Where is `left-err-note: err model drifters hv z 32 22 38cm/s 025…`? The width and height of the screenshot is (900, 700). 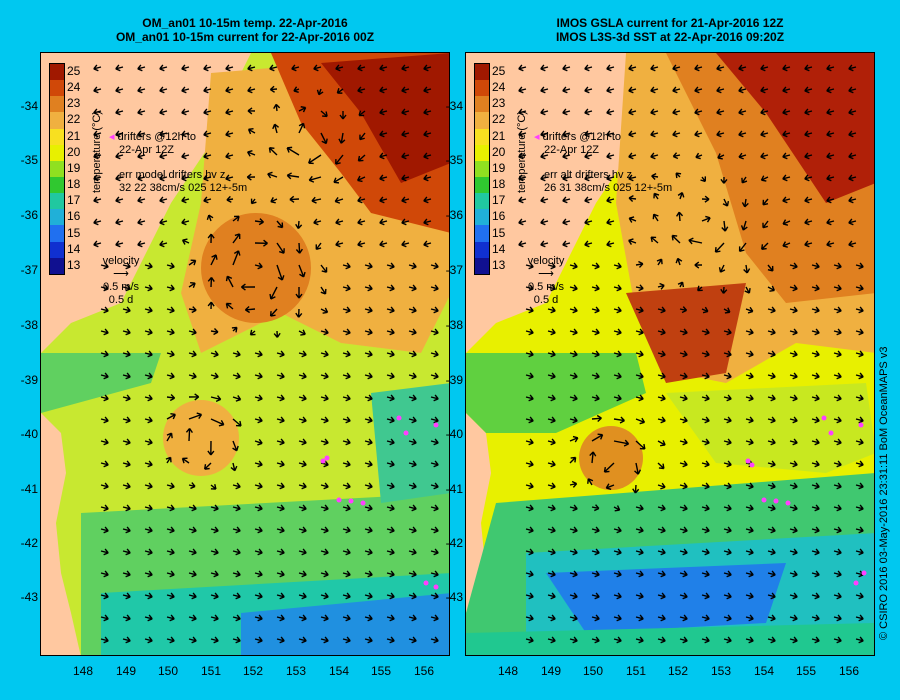 left-err-note: err model drifters hv z 32 22 38cm/s 025… is located at coordinates (183, 182).